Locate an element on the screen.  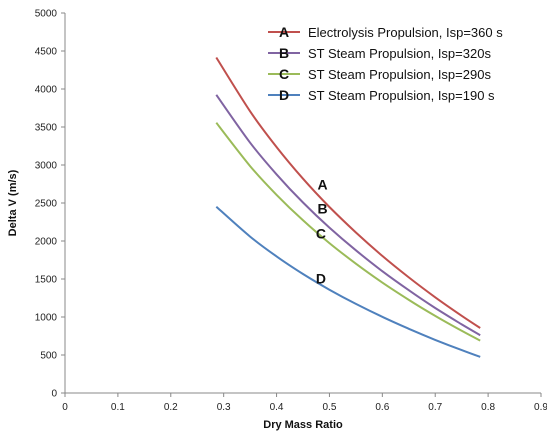
y-tick-group: 0 500 1000 1500 2000 2500 3000 3500 4000 4500 5000 is located at coordinates (50, 204).